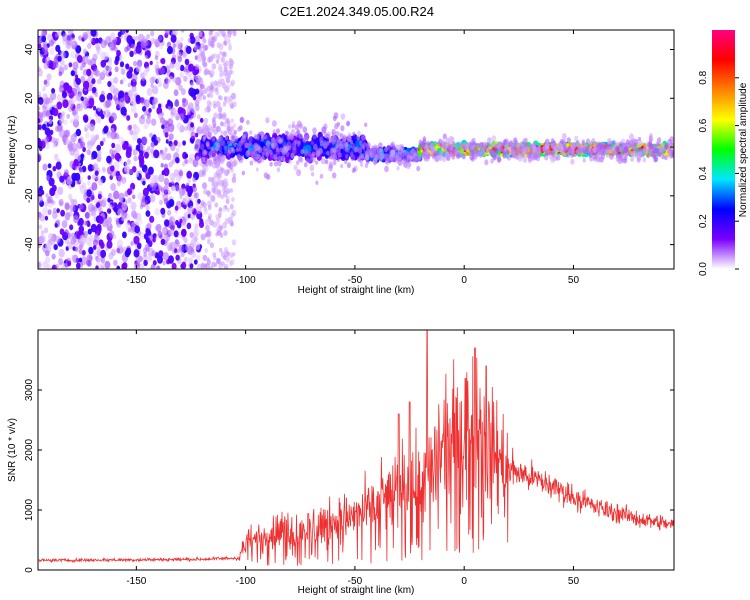 The height and width of the screenshot is (600, 750). I want to click on snr-y-axis-label: SNR (10 * v/v), so click(12, 450).